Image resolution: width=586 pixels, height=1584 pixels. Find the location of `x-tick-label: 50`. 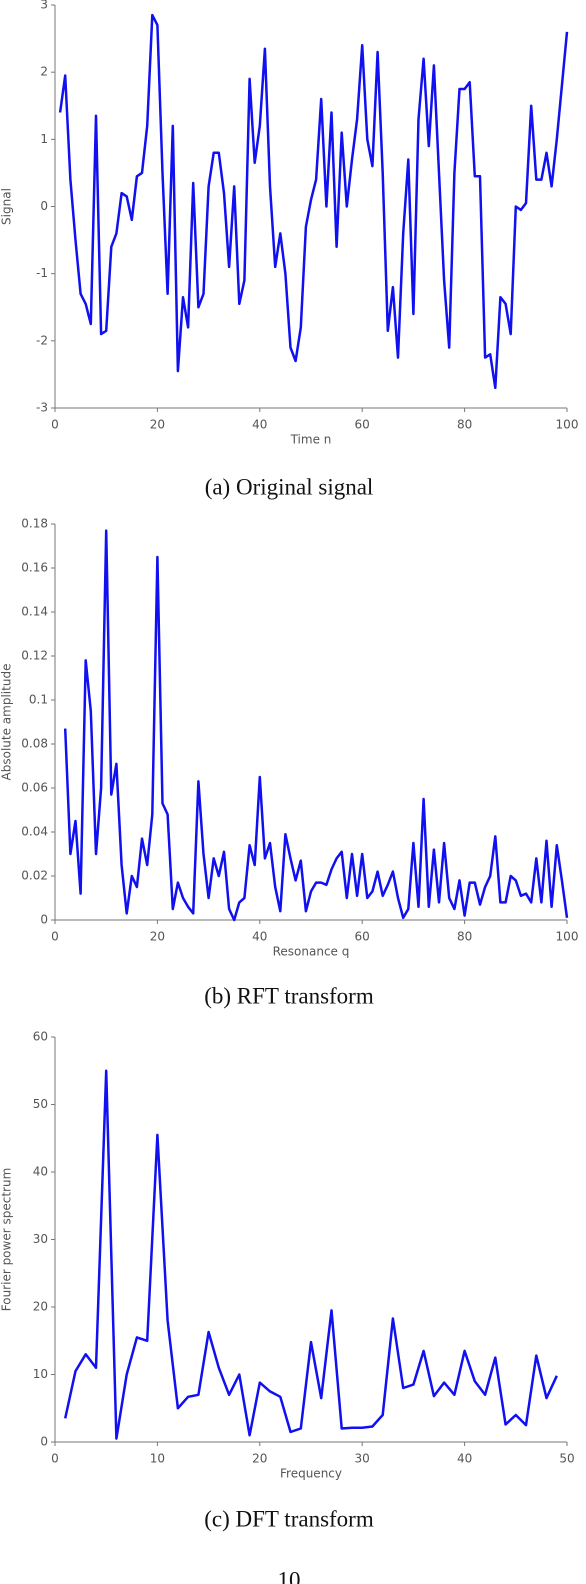

x-tick-label: 50 is located at coordinates (566, 1459).